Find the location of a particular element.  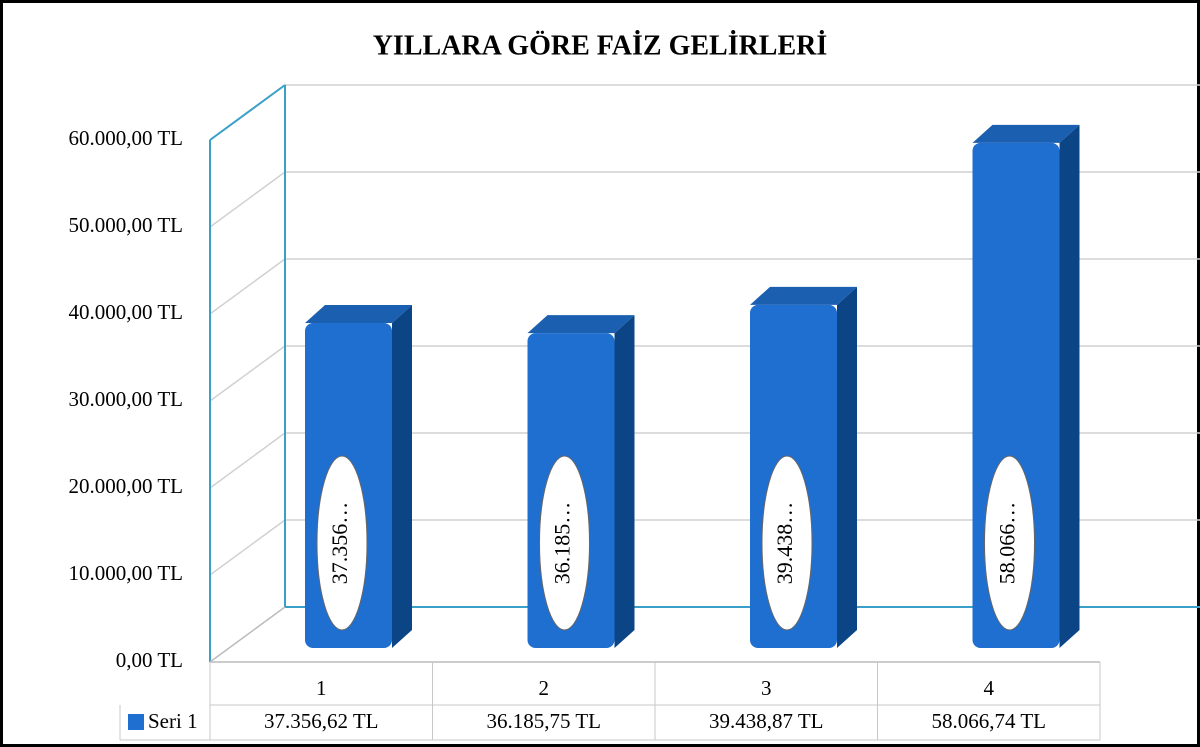

y-tick-label: 10.000,00 TL is located at coordinates (125, 573).